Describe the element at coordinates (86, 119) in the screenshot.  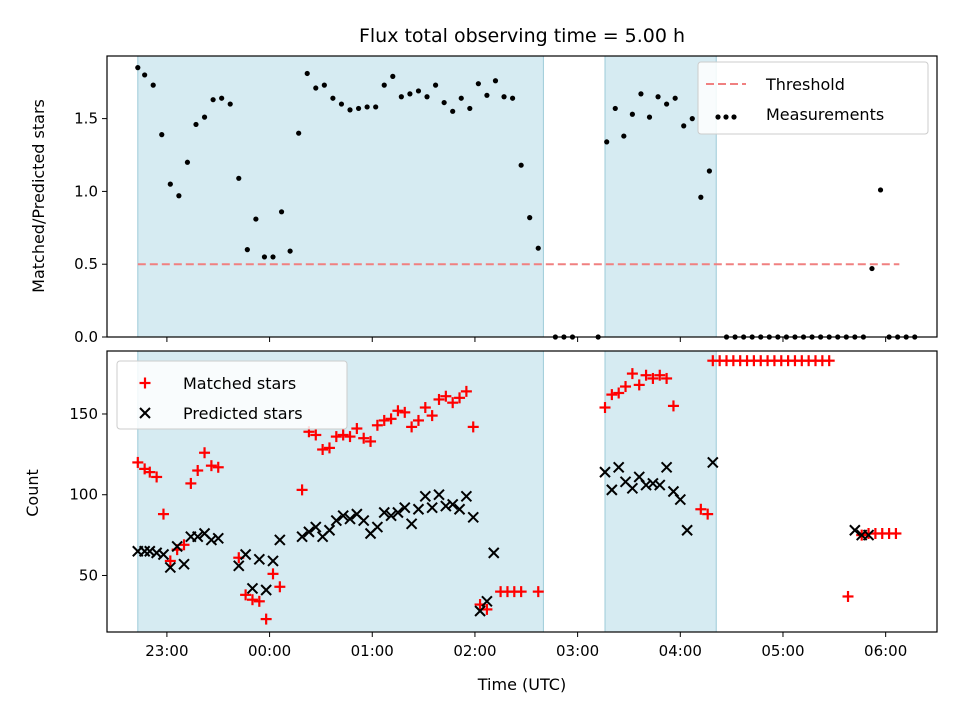
I see `y-tick-label: 1.5` at that location.